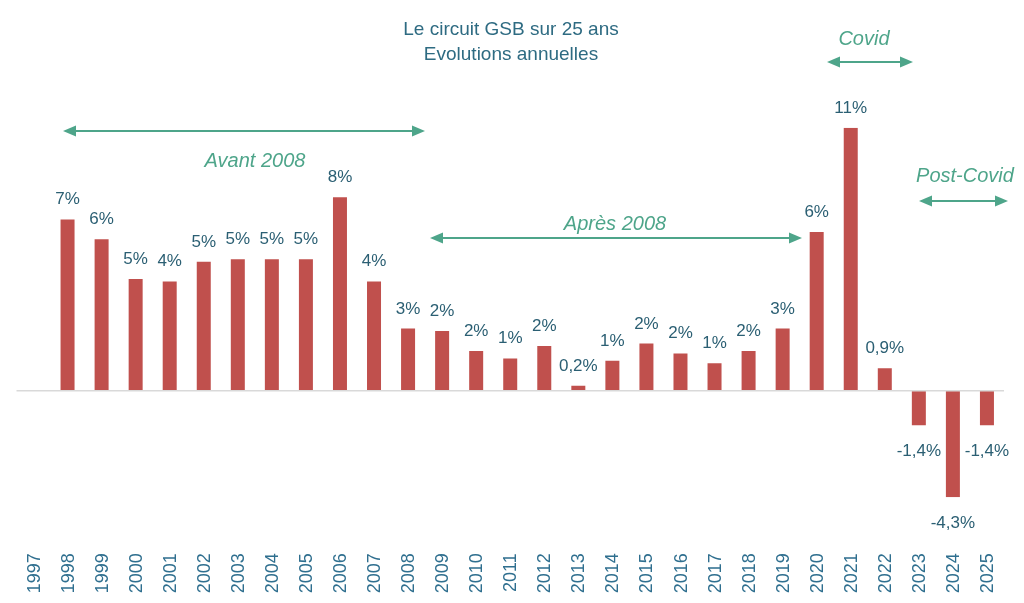 This screenshot has height=603, width=1024. I want to click on x-tick-label: 2017, so click(714, 573).